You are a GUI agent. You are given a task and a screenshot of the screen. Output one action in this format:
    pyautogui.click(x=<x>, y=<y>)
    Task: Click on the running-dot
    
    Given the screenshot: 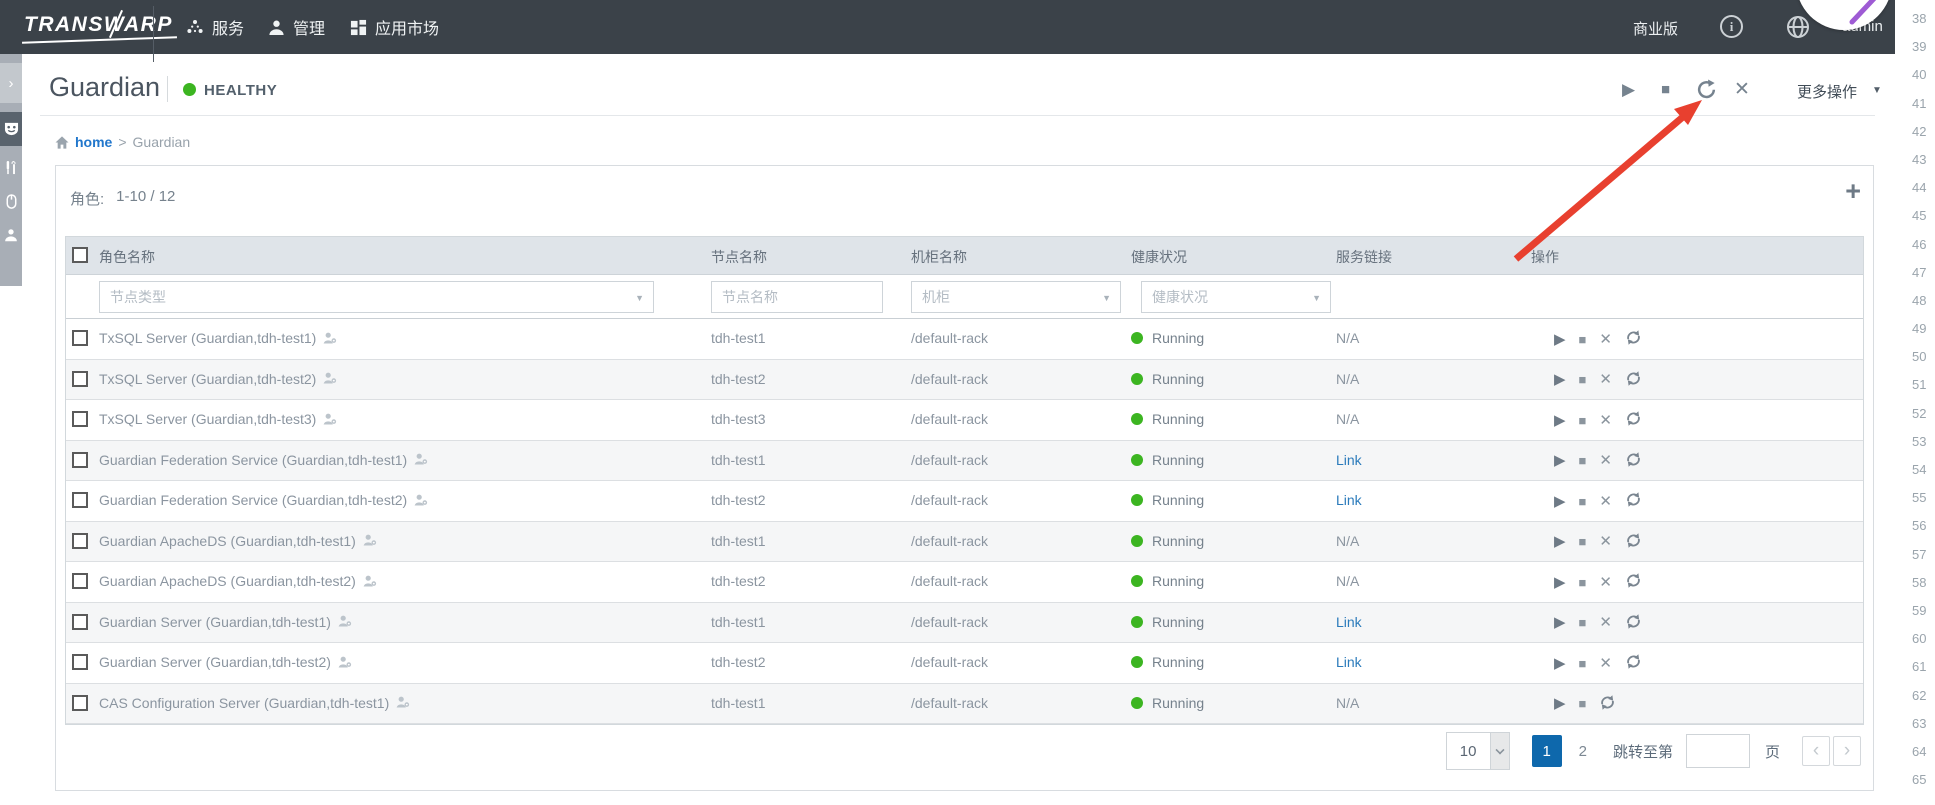 What is the action you would take?
    pyautogui.click(x=1137, y=500)
    